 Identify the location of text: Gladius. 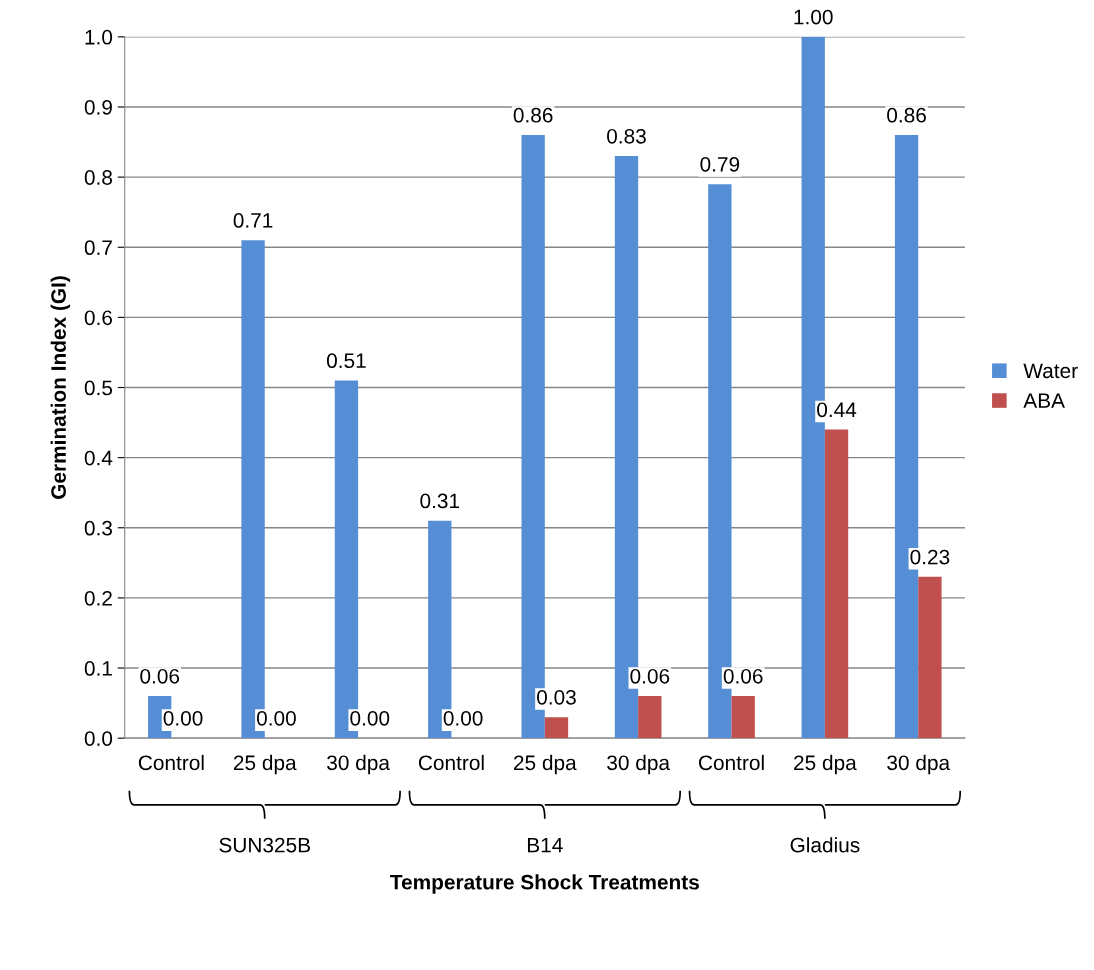
(825, 845).